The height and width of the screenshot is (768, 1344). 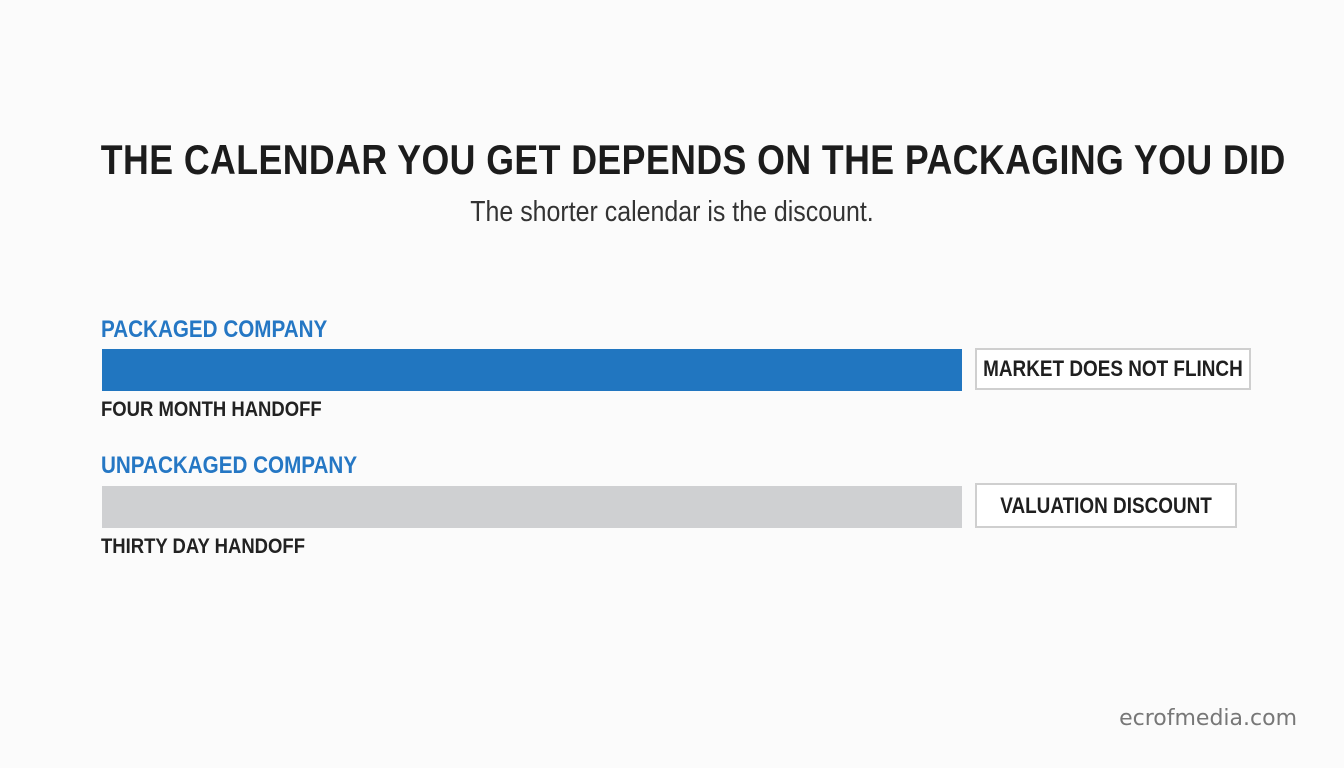 I want to click on packaged-outcome-tag: MARKET DOES NOT FLINCH, so click(x=1113, y=369).